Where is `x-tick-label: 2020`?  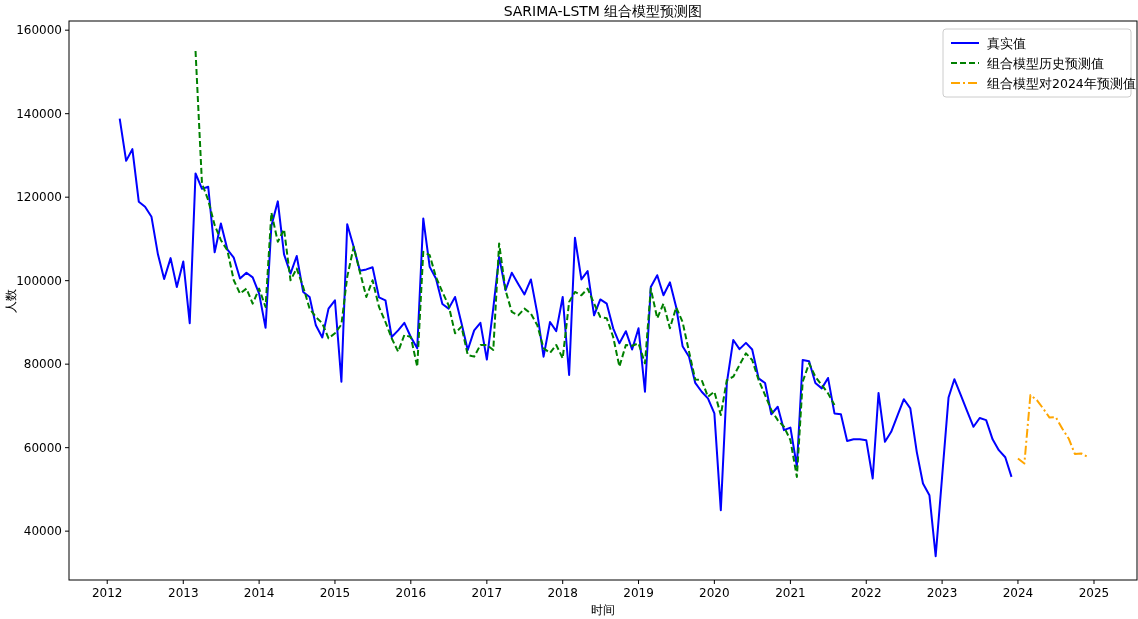
x-tick-label: 2020 is located at coordinates (714, 593).